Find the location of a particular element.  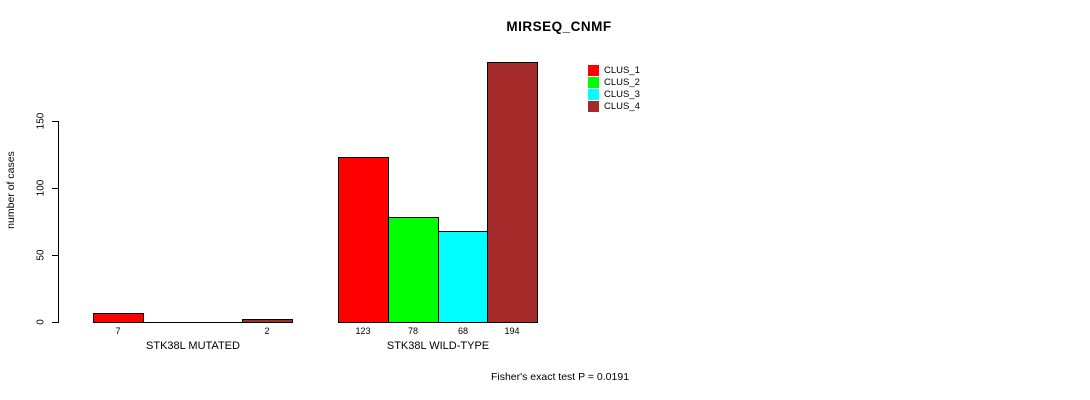

legend: CLUS_1 CLUS_2 CLUS_3 CLUS_4 is located at coordinates (614, 88).